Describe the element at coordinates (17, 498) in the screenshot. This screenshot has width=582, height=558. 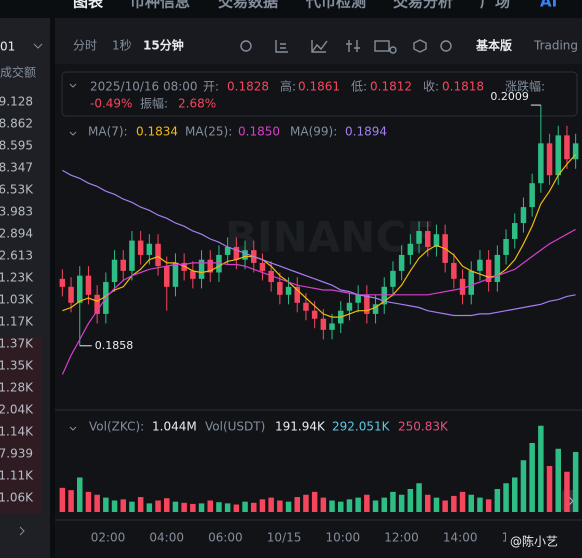
I see `left-value: 1.06K` at that location.